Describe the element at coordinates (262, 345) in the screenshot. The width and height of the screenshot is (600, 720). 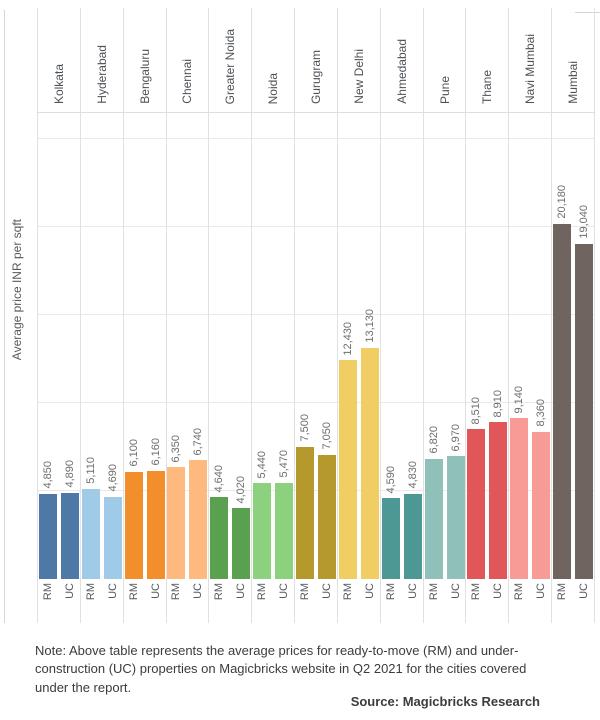
I see `bar-slot-noida-rm: 5,440` at that location.